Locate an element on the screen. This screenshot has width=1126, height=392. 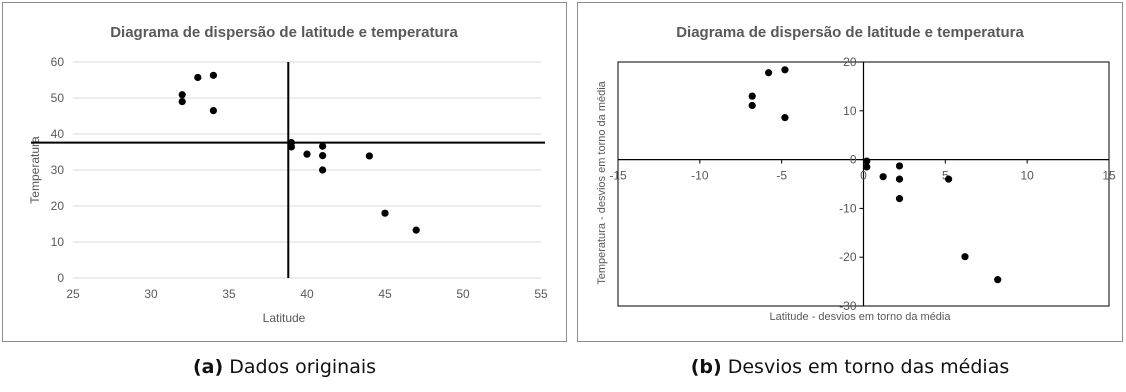
y-tick-label: 50 is located at coordinates (58, 98).